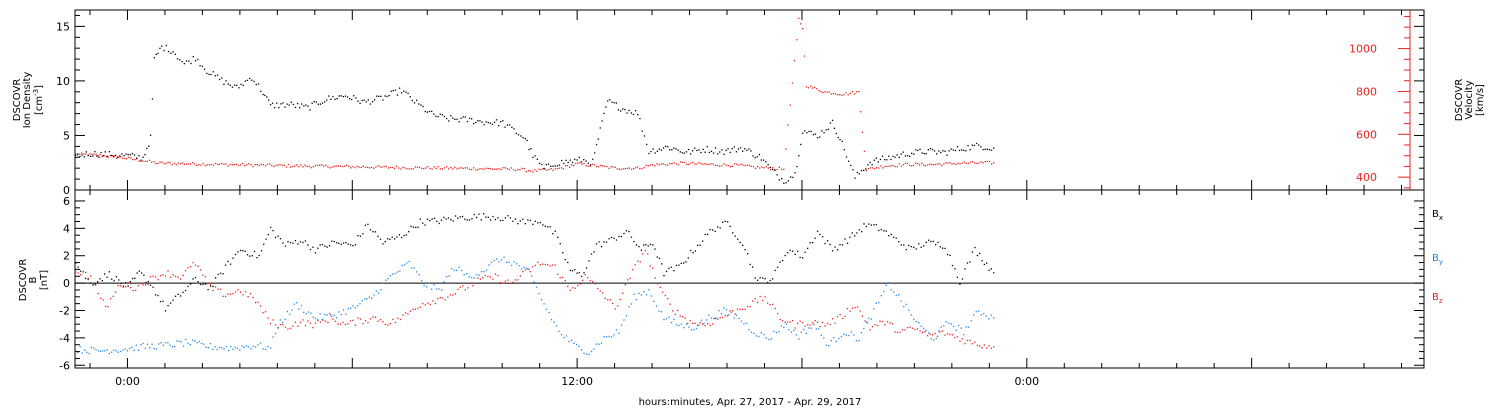 This screenshot has width=1500, height=410. What do you see at coordinates (1459, 100) in the screenshot?
I see `velocity-label-line1: DSCOVR` at bounding box center [1459, 100].